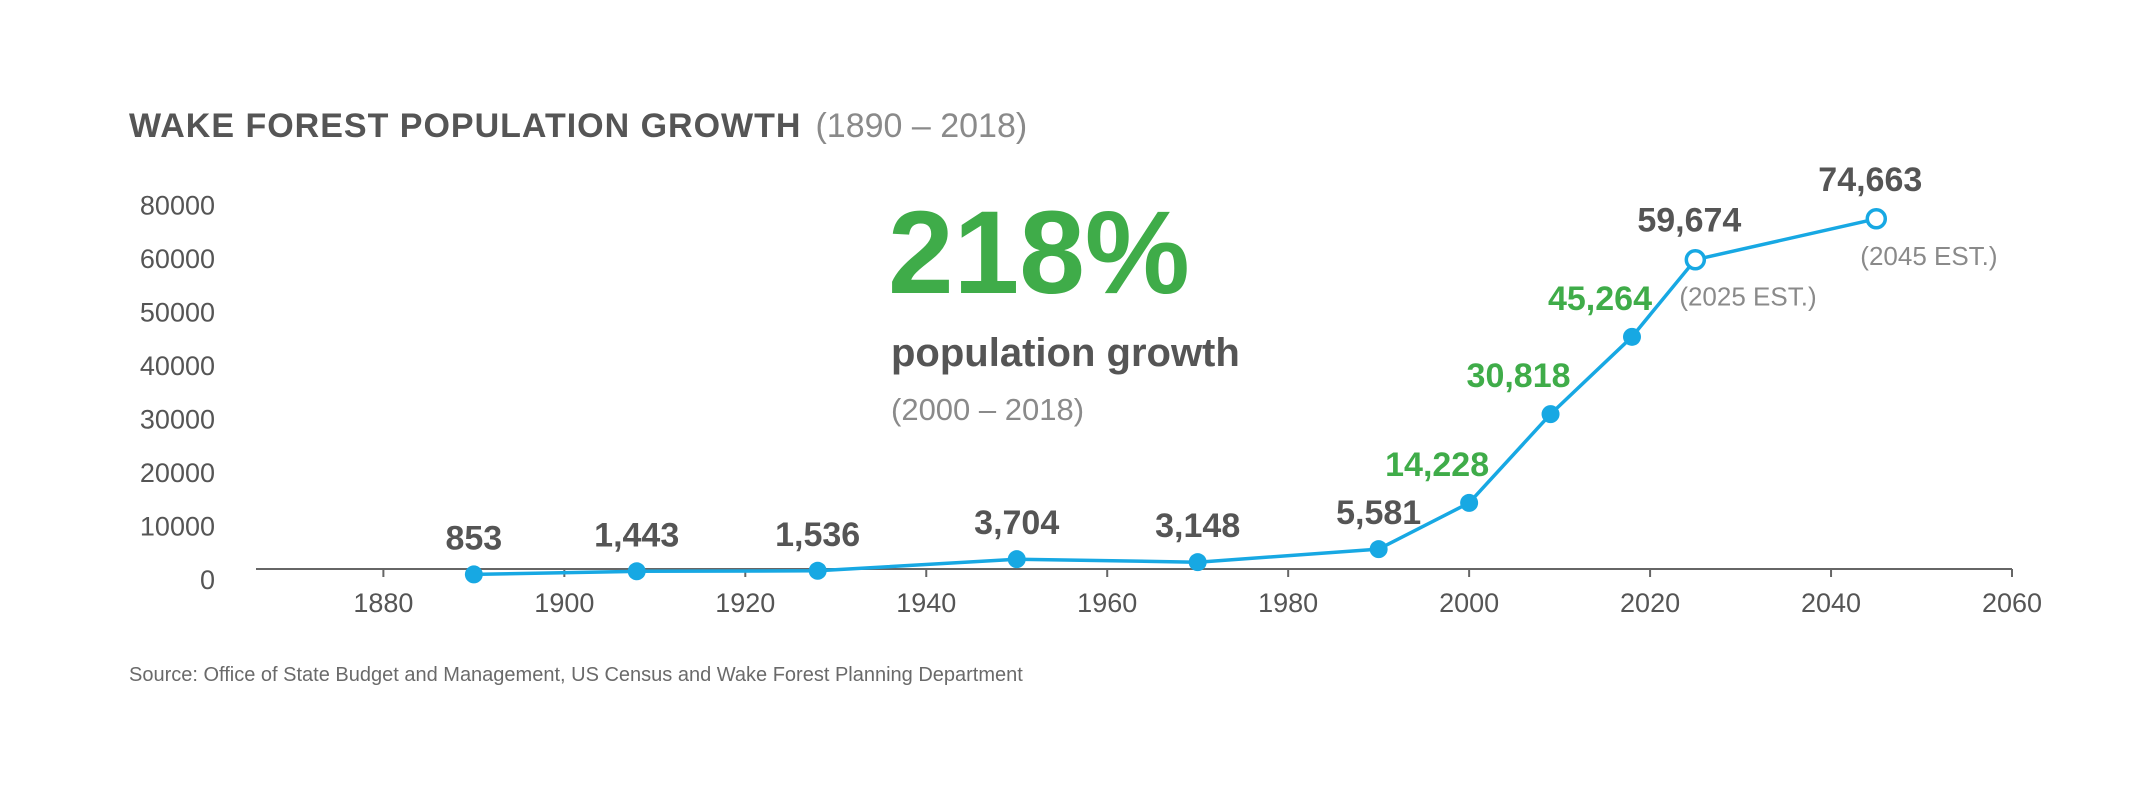  I want to click on data-label: 3,148, so click(1197, 526).